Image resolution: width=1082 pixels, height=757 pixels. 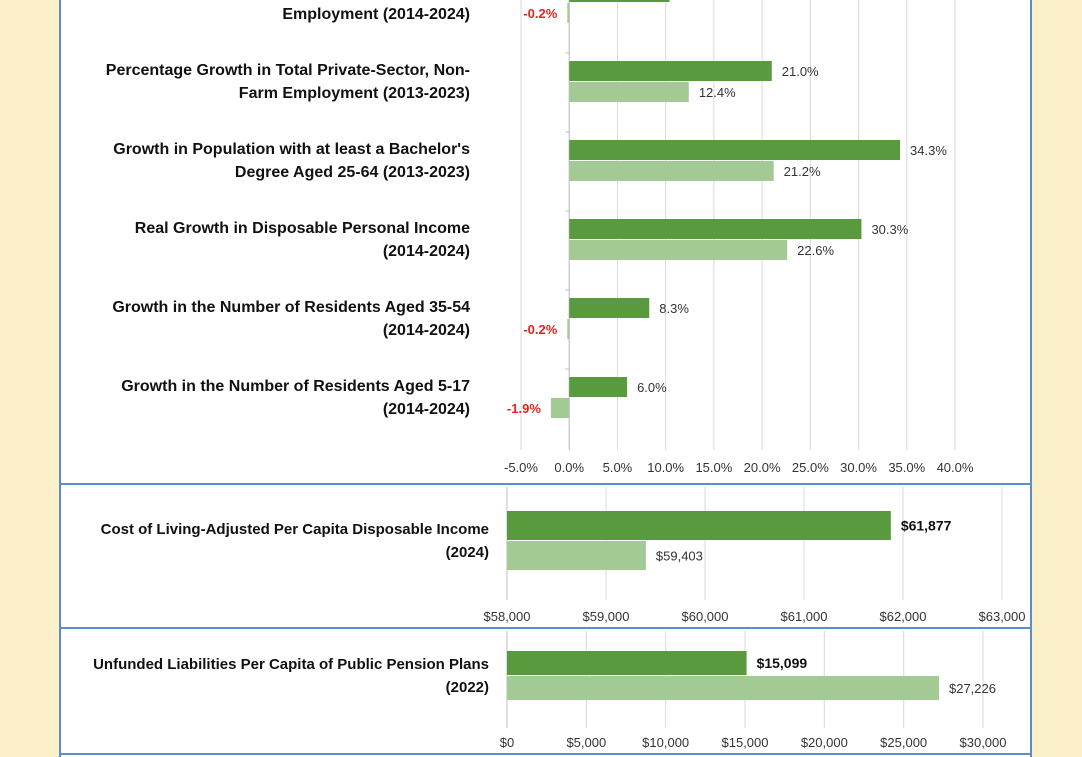 I want to click on category-label: Employment (2014-2024), so click(x=376, y=14).